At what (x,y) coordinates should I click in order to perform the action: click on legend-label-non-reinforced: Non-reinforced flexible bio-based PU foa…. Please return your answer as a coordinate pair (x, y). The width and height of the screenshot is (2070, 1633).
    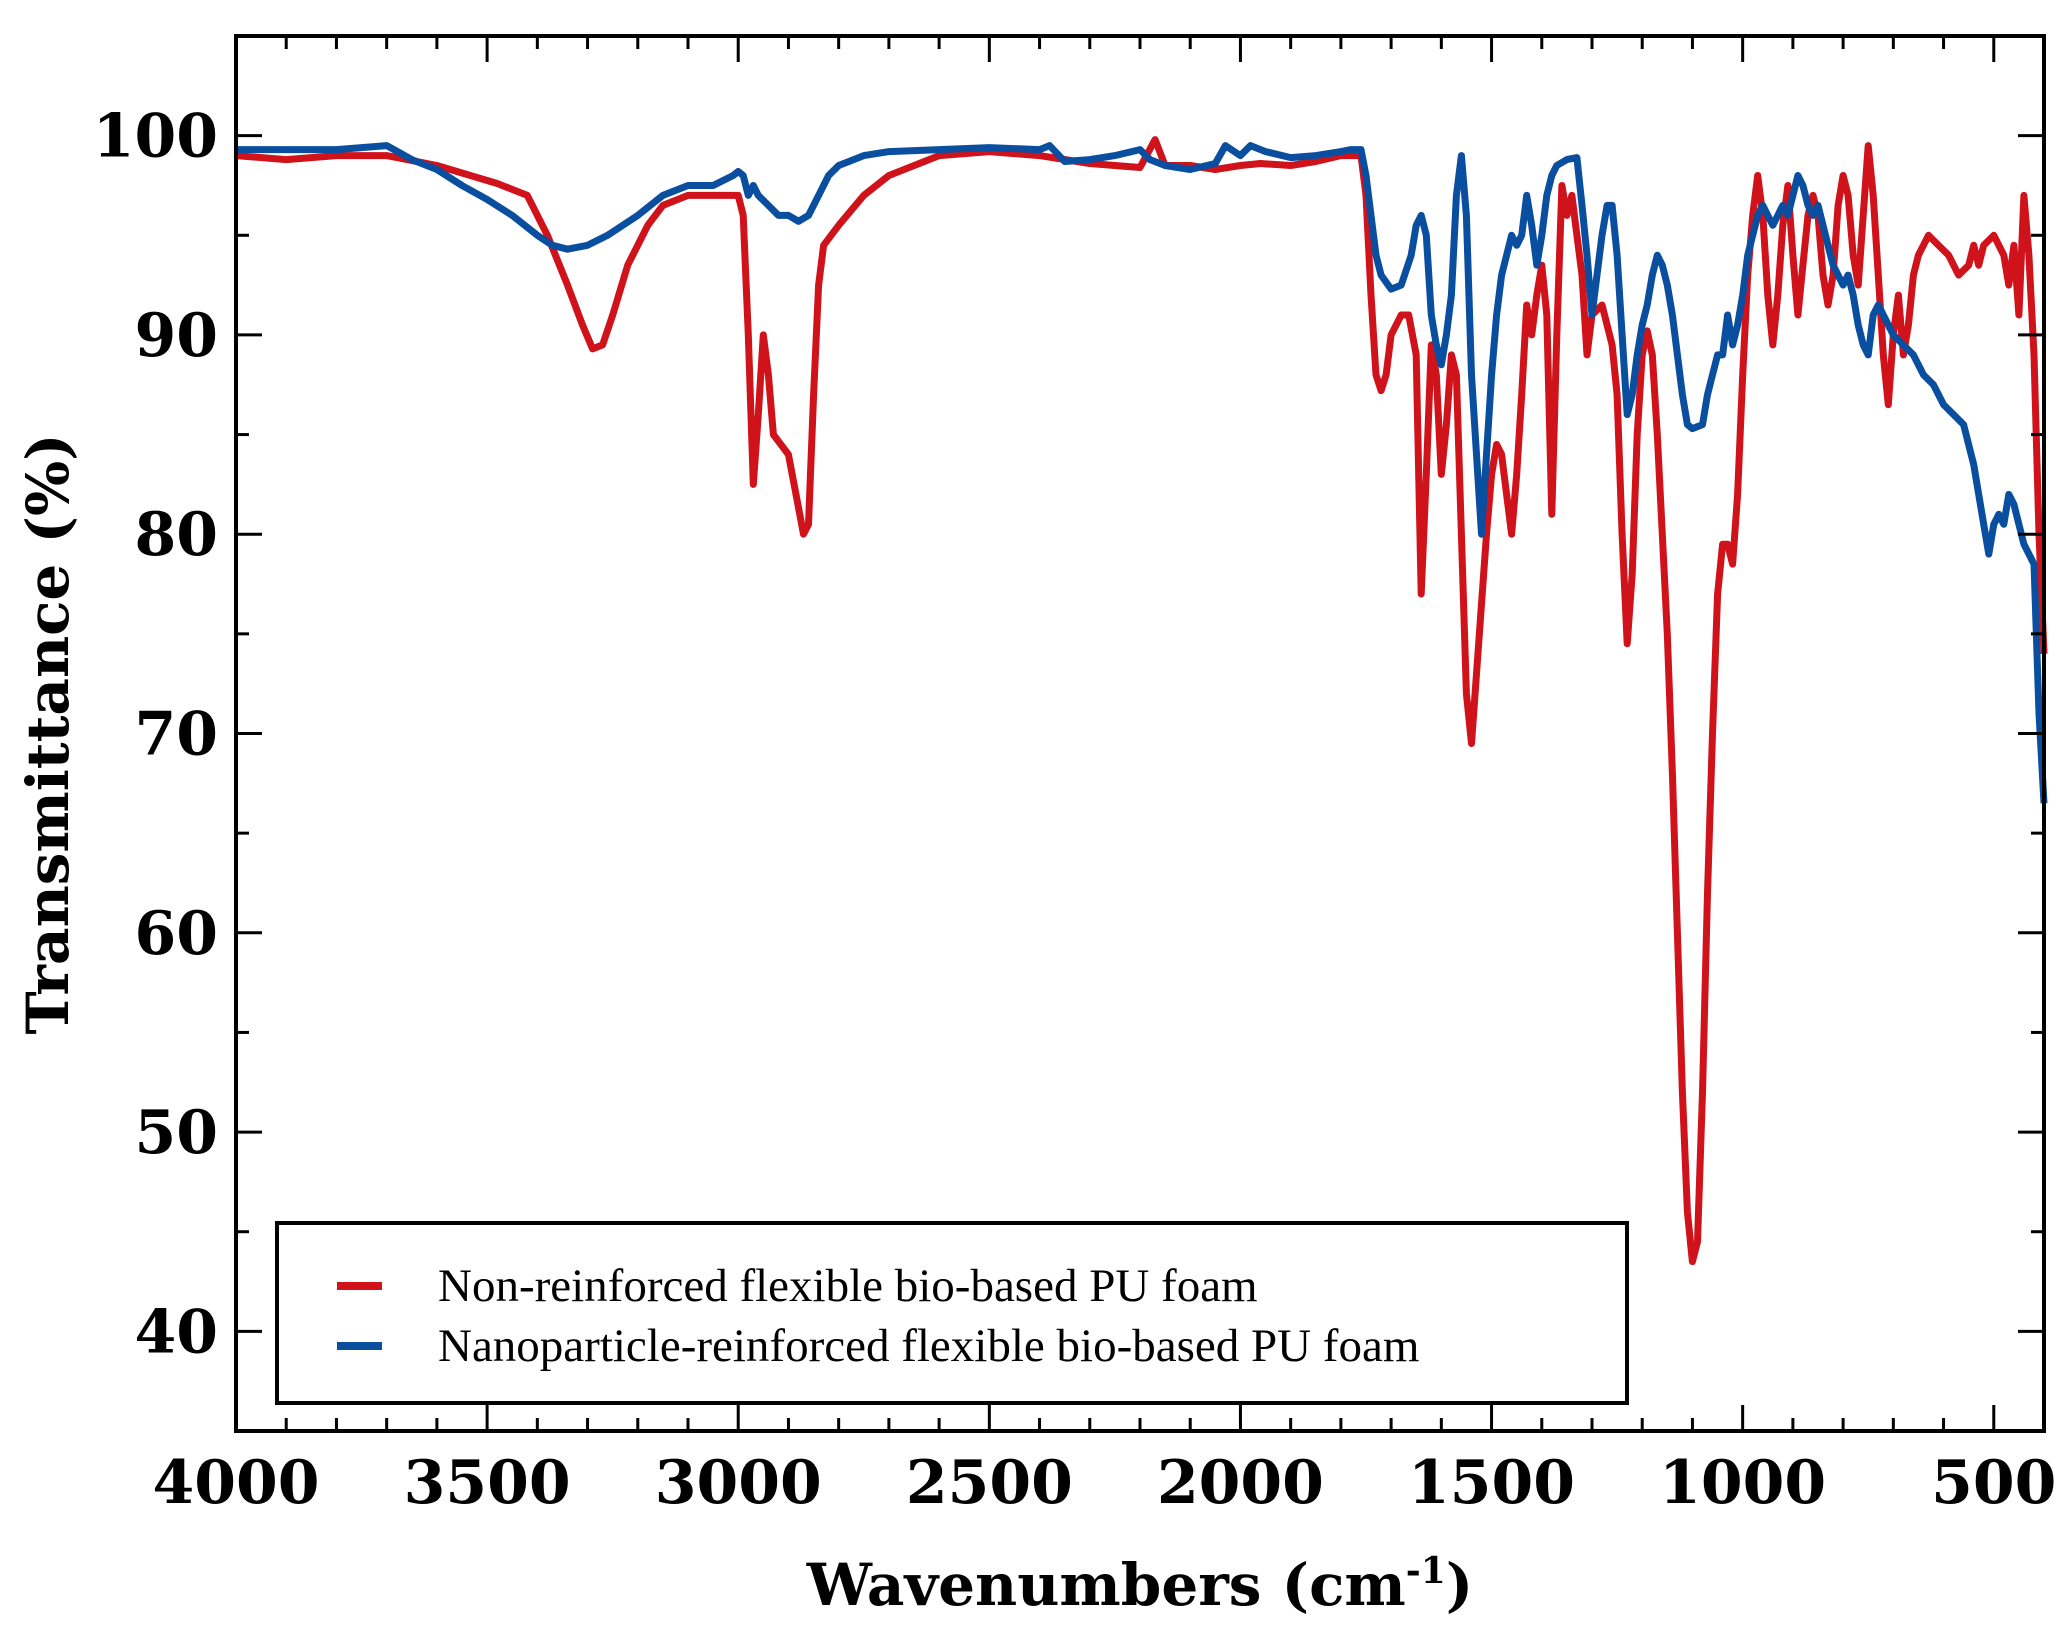
    Looking at the image, I should click on (848, 1286).